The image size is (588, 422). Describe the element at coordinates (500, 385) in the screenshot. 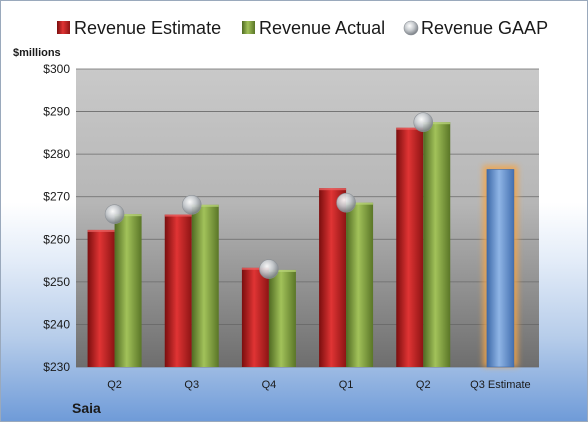

I see `x-tick-label: Q3 Estimate` at that location.